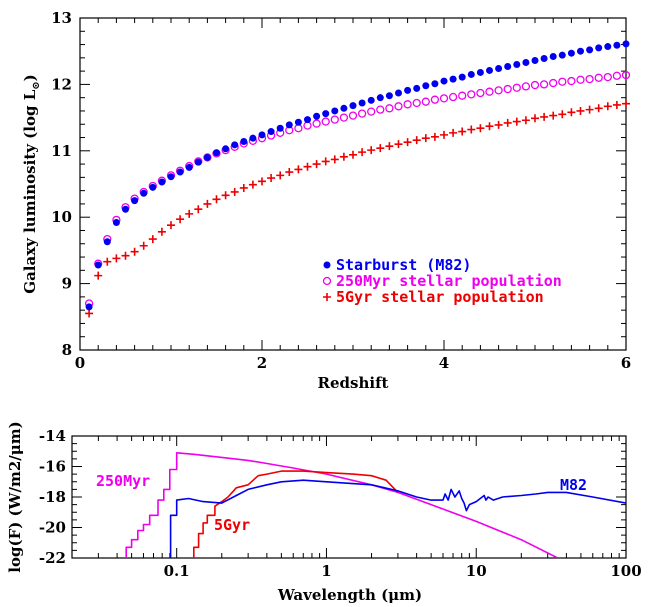 The height and width of the screenshot is (607, 651). What do you see at coordinates (476, 571) in the screenshot?
I see `bottom-x-tick-label: 10` at bounding box center [476, 571].